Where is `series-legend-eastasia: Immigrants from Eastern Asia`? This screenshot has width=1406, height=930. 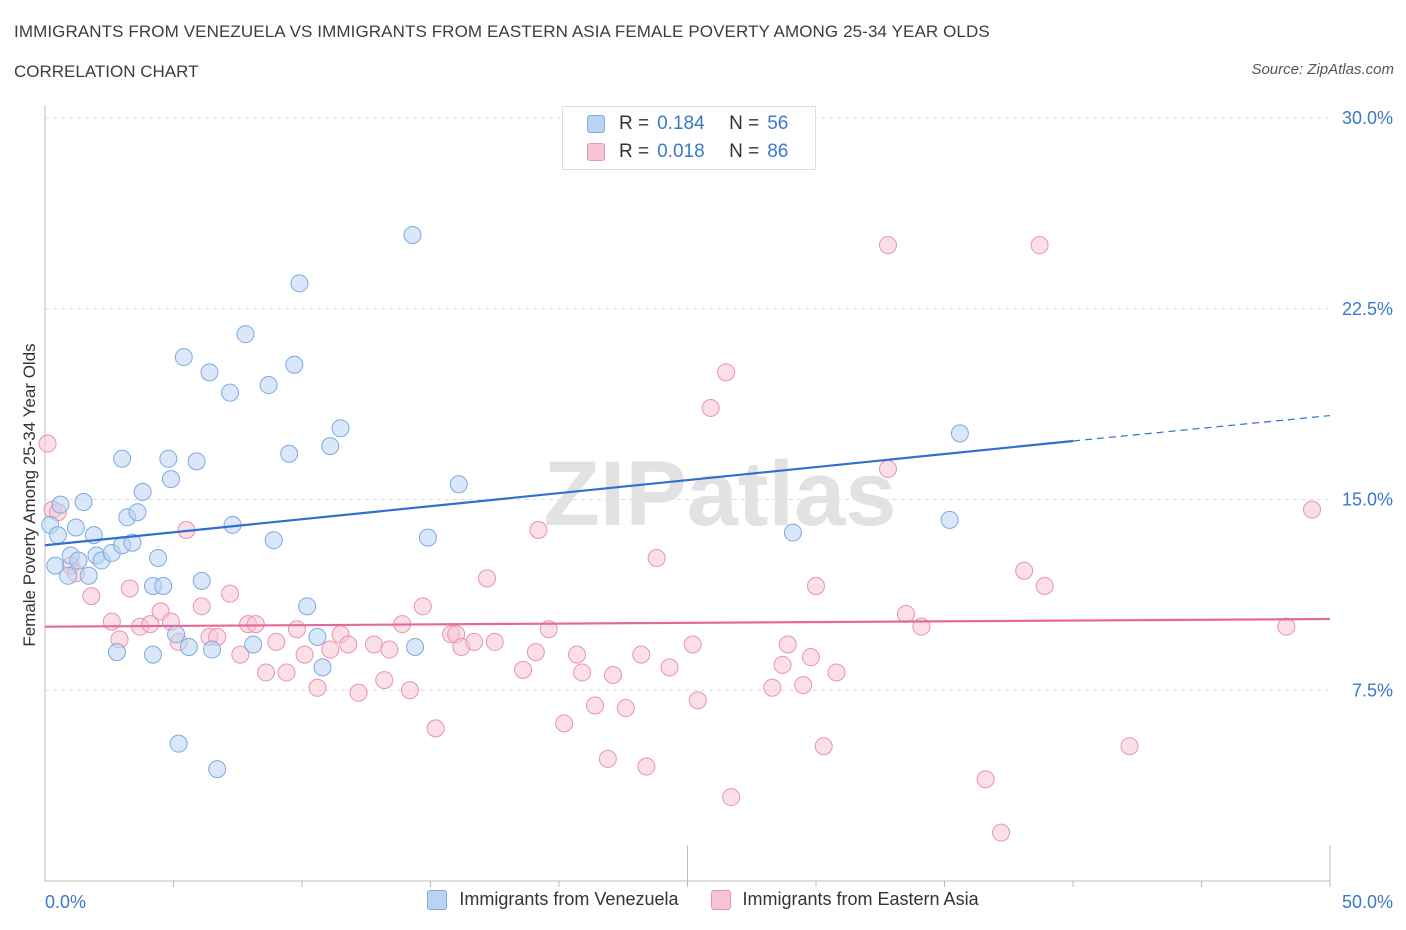
series-legend-eastasia: Immigrants from Eastern Asia is located at coordinates (844, 899).